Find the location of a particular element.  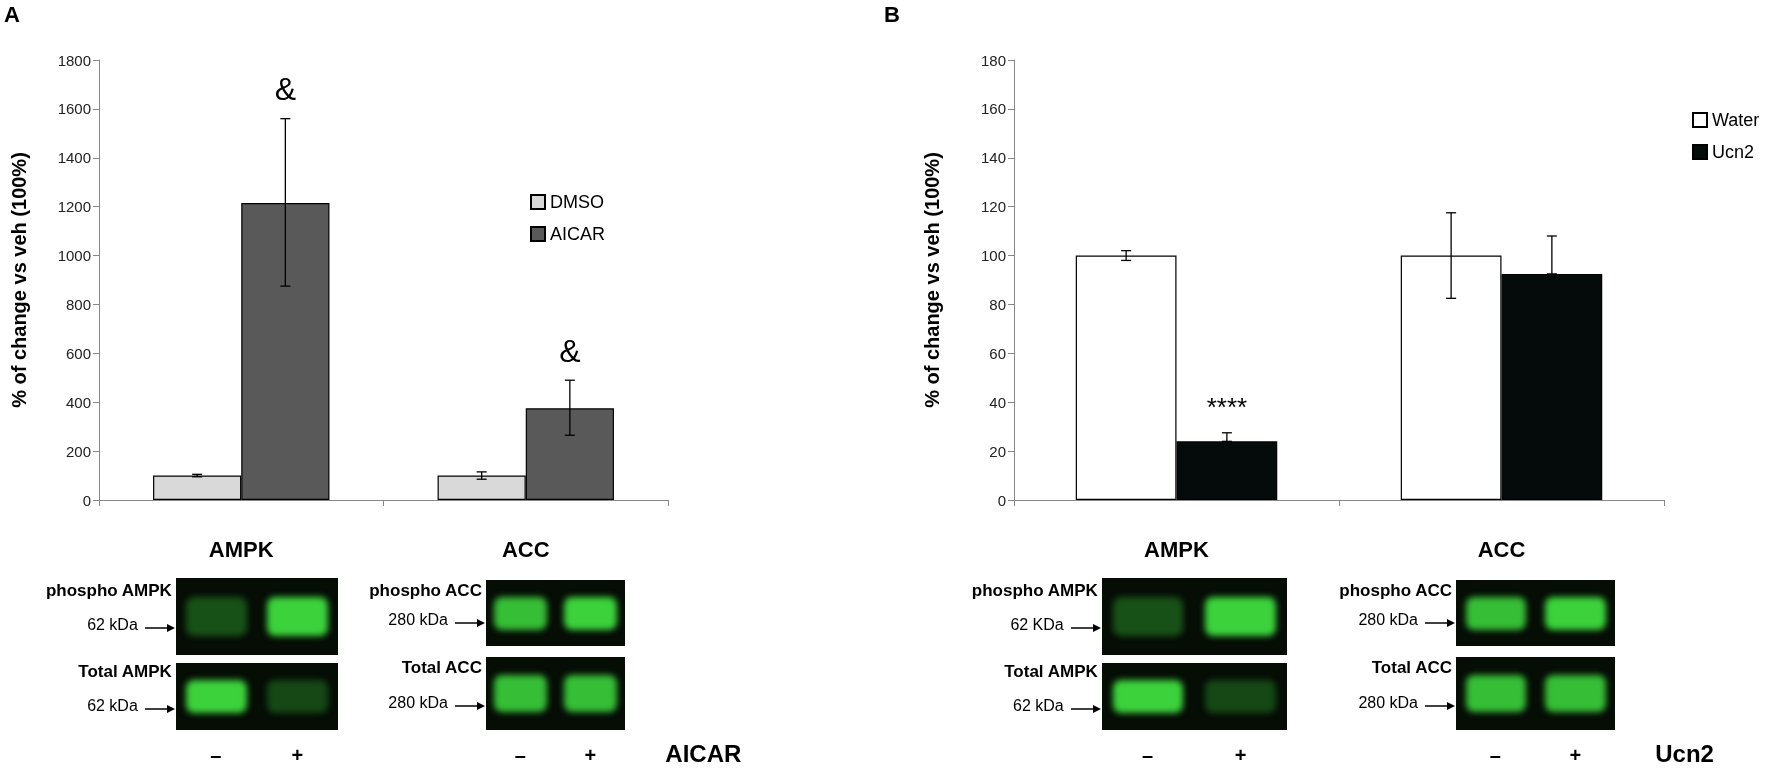

text: Ucn2 is located at coordinates (1684, 754).